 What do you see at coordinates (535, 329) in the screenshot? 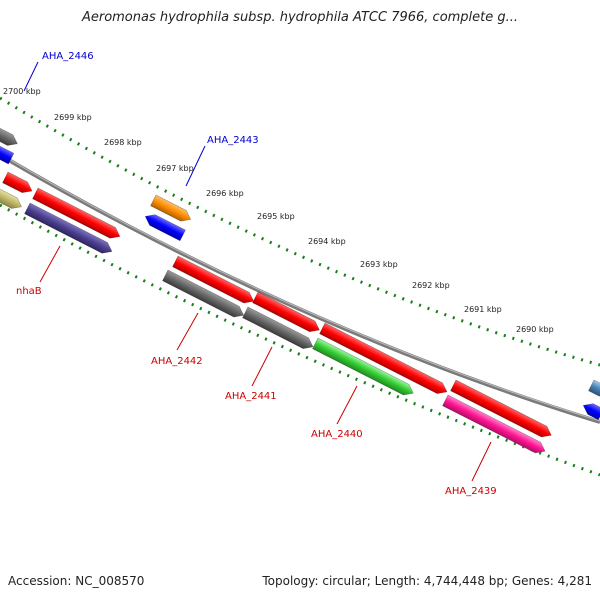
I see `tick-label: 2690 kbp` at bounding box center [535, 329].